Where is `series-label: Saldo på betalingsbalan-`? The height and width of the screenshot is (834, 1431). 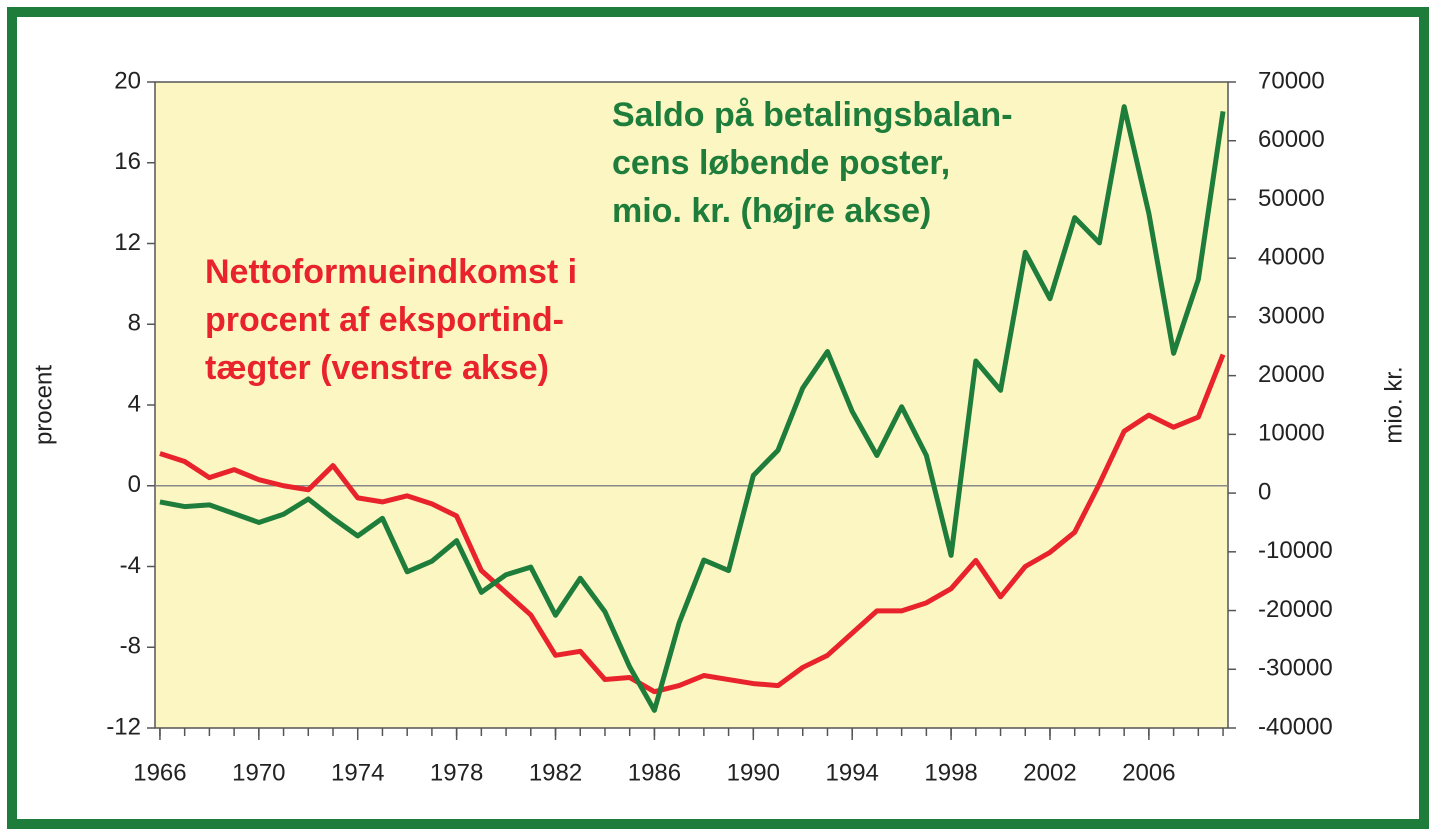 series-label: Saldo på betalingsbalan- is located at coordinates (812, 115).